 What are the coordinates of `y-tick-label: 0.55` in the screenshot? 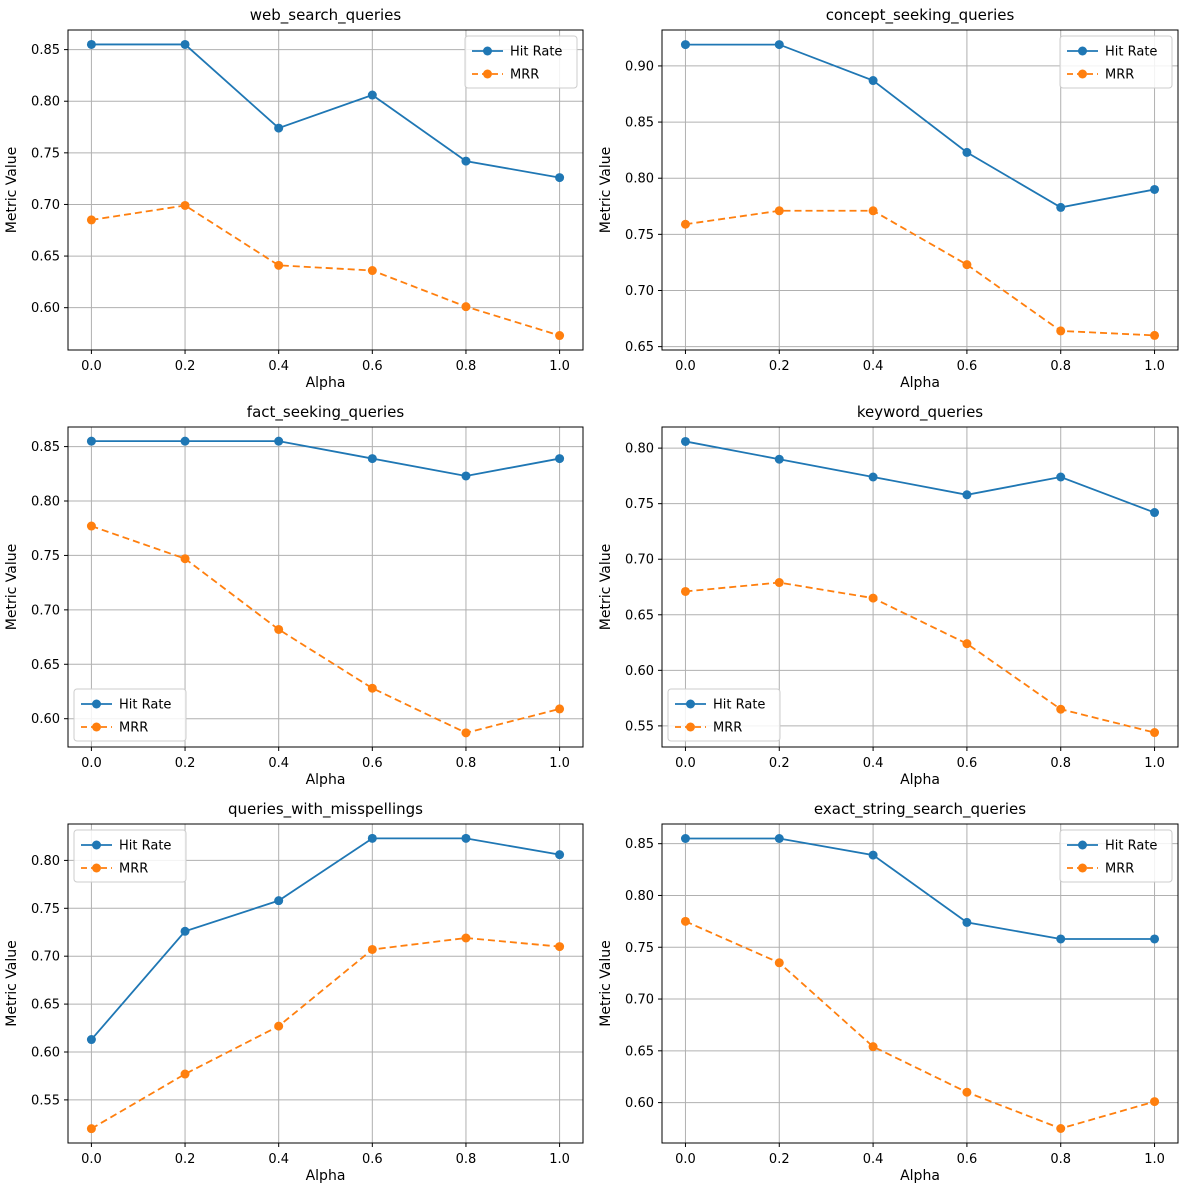 It's located at (45, 1100).